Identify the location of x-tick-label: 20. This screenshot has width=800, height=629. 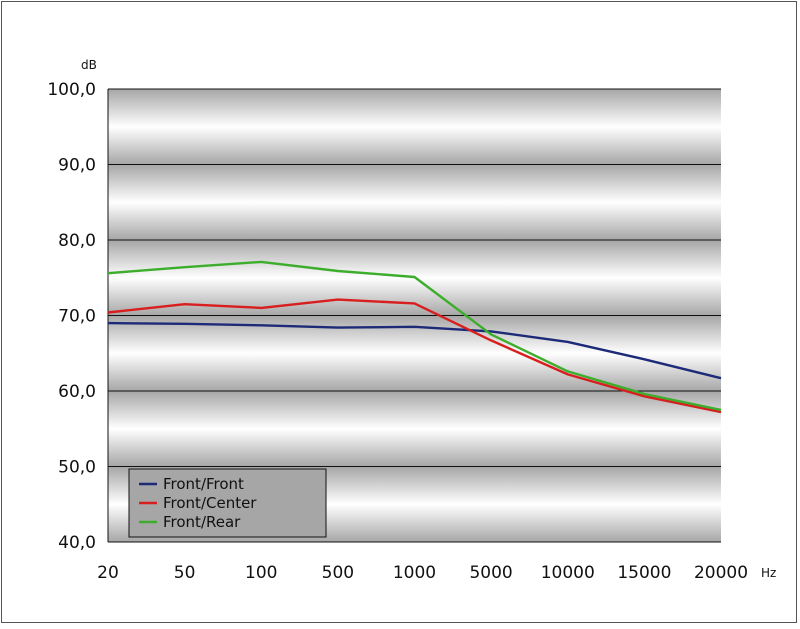
(108, 573).